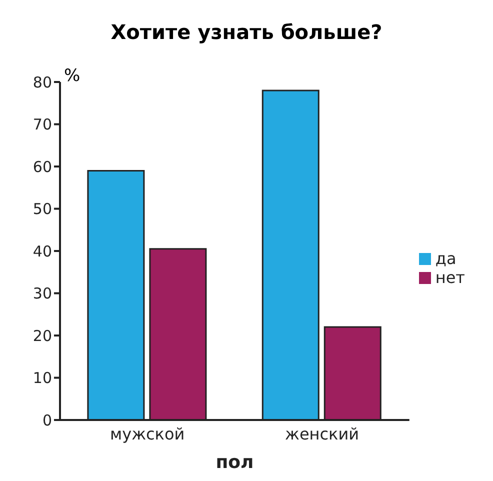 This screenshot has height=481, width=493. Describe the element at coordinates (322, 434) in the screenshot. I see `x-tick-label: женский` at that location.